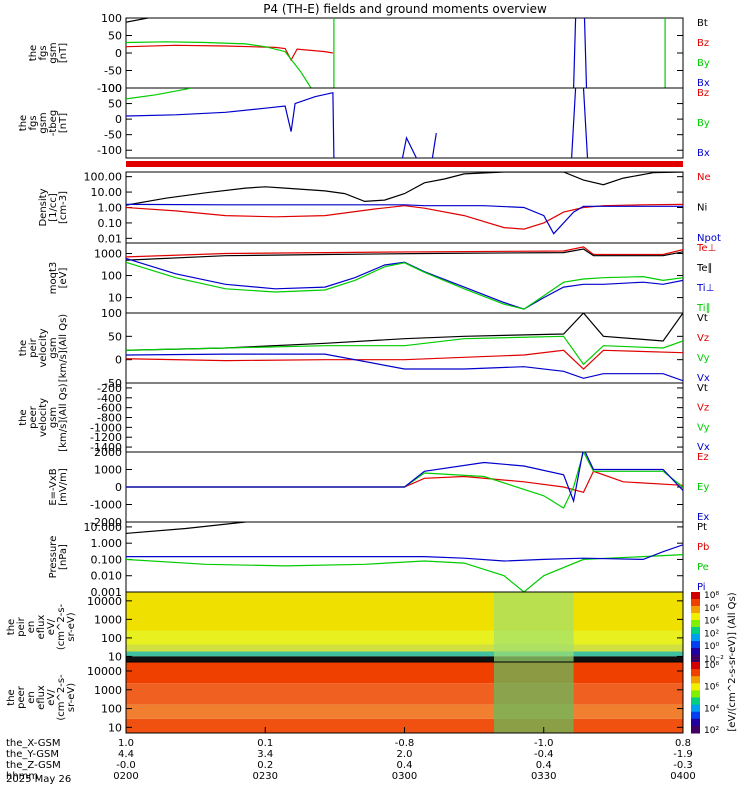  Describe the element at coordinates (544, 754) in the screenshot. I see `x-tick-label: -0.4` at that location.